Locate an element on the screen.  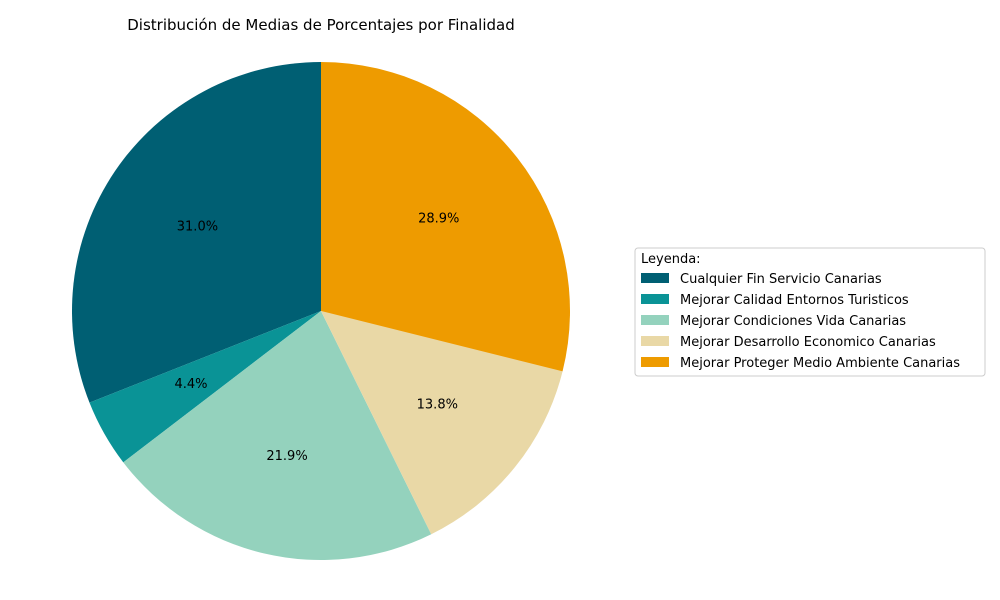
legend-label-4: Mejorar Desarrollo Economico Canarias is located at coordinates (808, 342).